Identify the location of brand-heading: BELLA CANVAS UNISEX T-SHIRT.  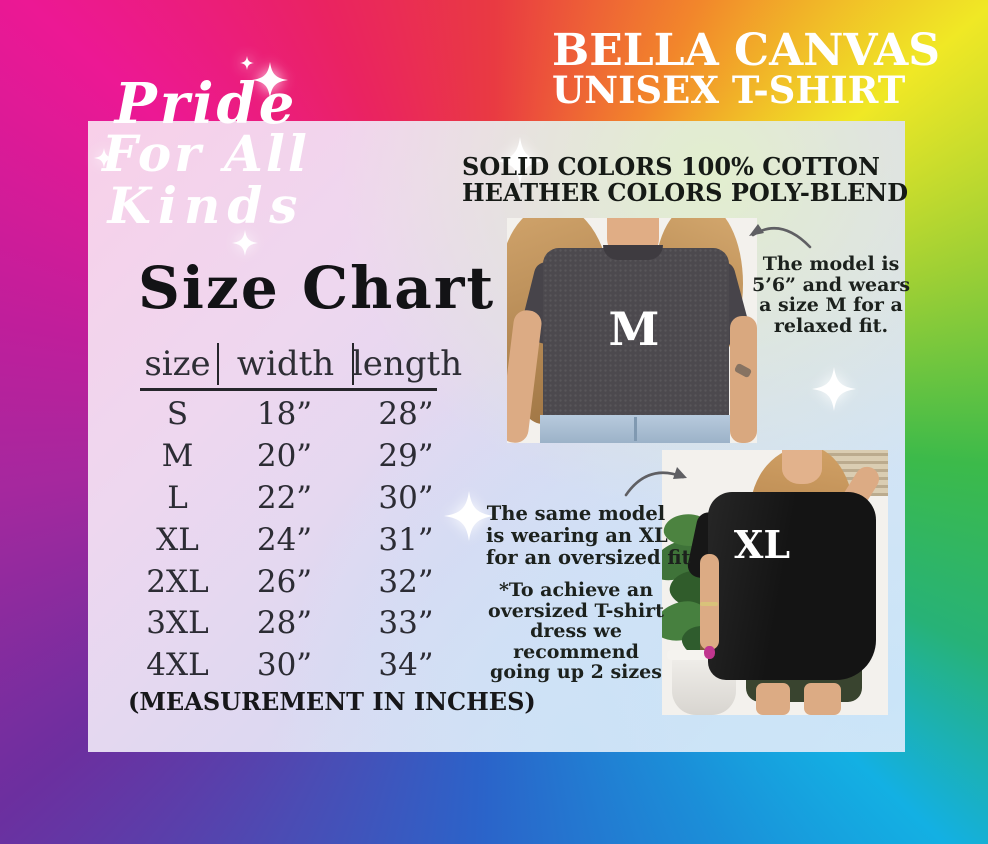
(746, 69).